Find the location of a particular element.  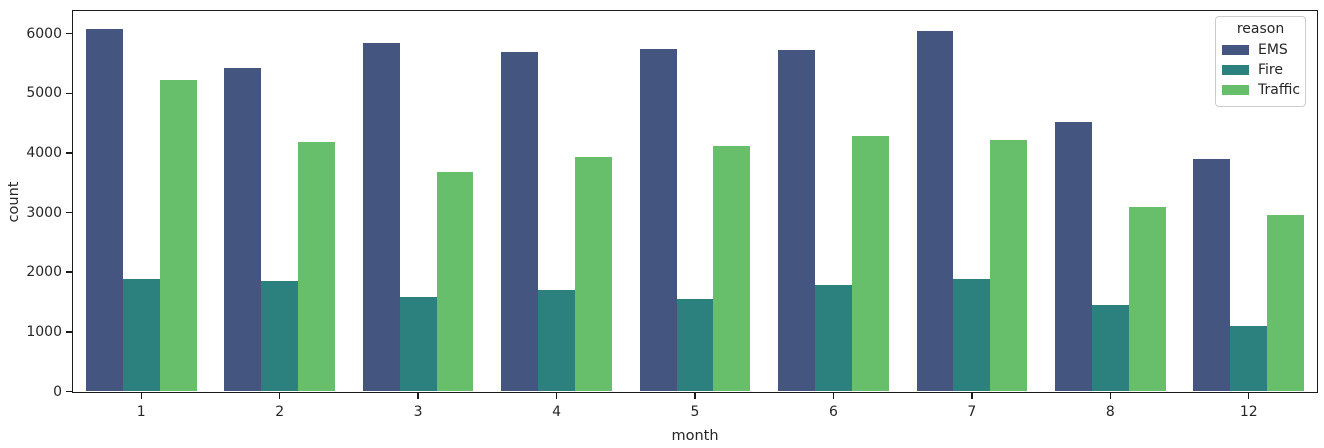

x-tick-label: 8 is located at coordinates (1110, 412).